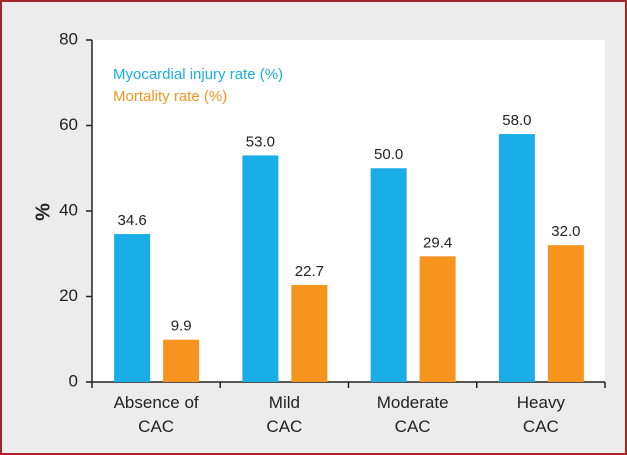 This screenshot has height=455, width=627. Describe the element at coordinates (437, 242) in the screenshot. I see `value-label: 29.4` at that location.